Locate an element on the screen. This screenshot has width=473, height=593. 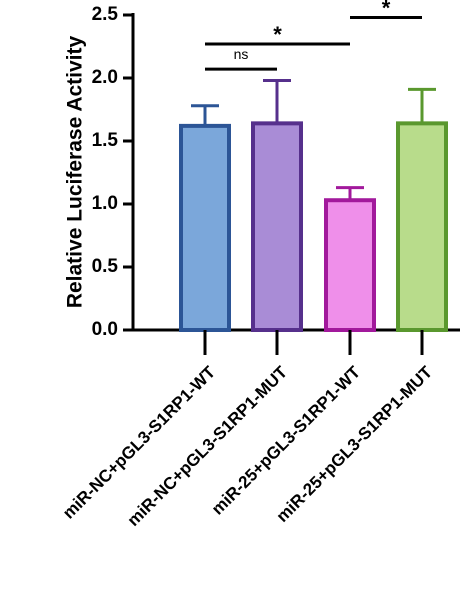
x-tick-label: miR-25+pGL3-S1RP1-WT is located at coordinates (286, 440).